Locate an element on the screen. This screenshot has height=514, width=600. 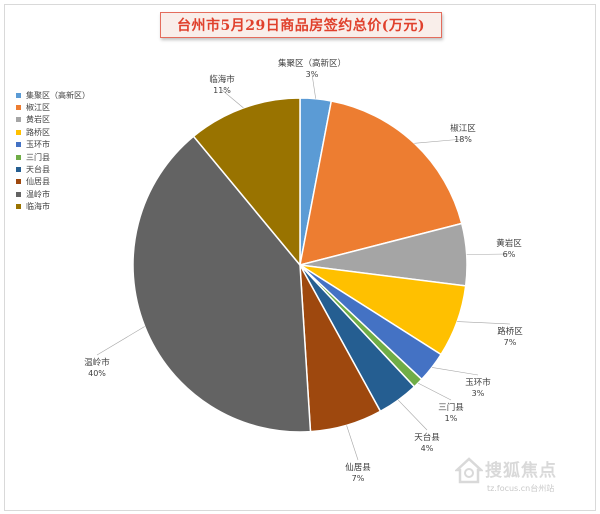
legend-item: 集聚区（高新区） is located at coordinates (71, 95).